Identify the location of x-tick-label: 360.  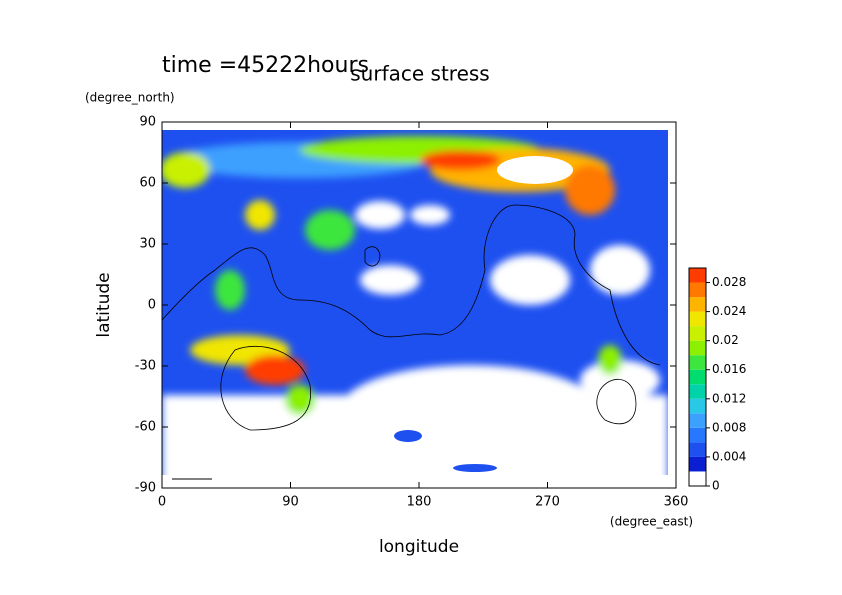
(676, 502).